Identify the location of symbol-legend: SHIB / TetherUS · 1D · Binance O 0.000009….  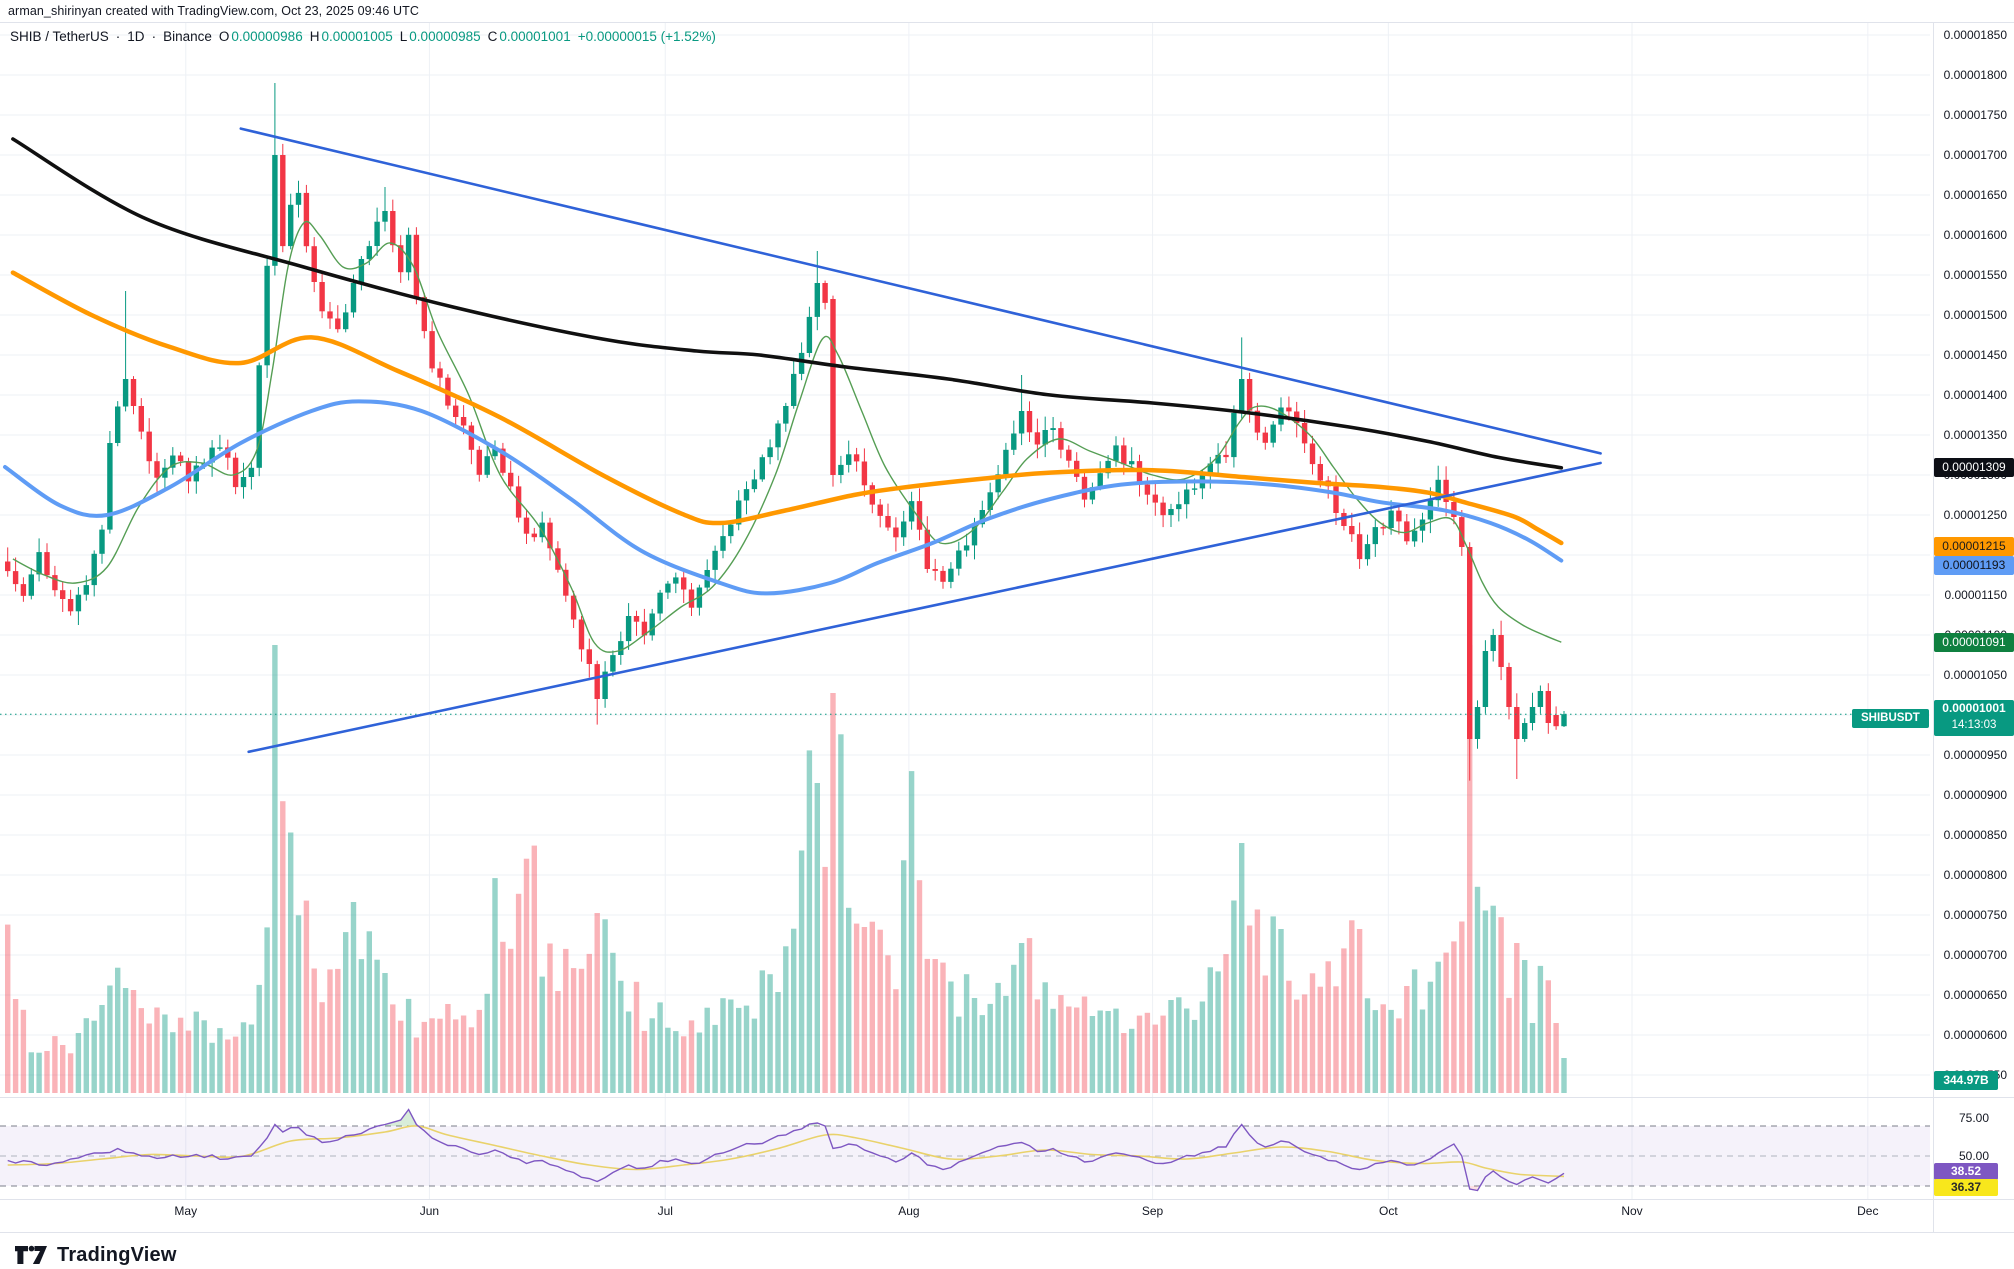
(363, 36).